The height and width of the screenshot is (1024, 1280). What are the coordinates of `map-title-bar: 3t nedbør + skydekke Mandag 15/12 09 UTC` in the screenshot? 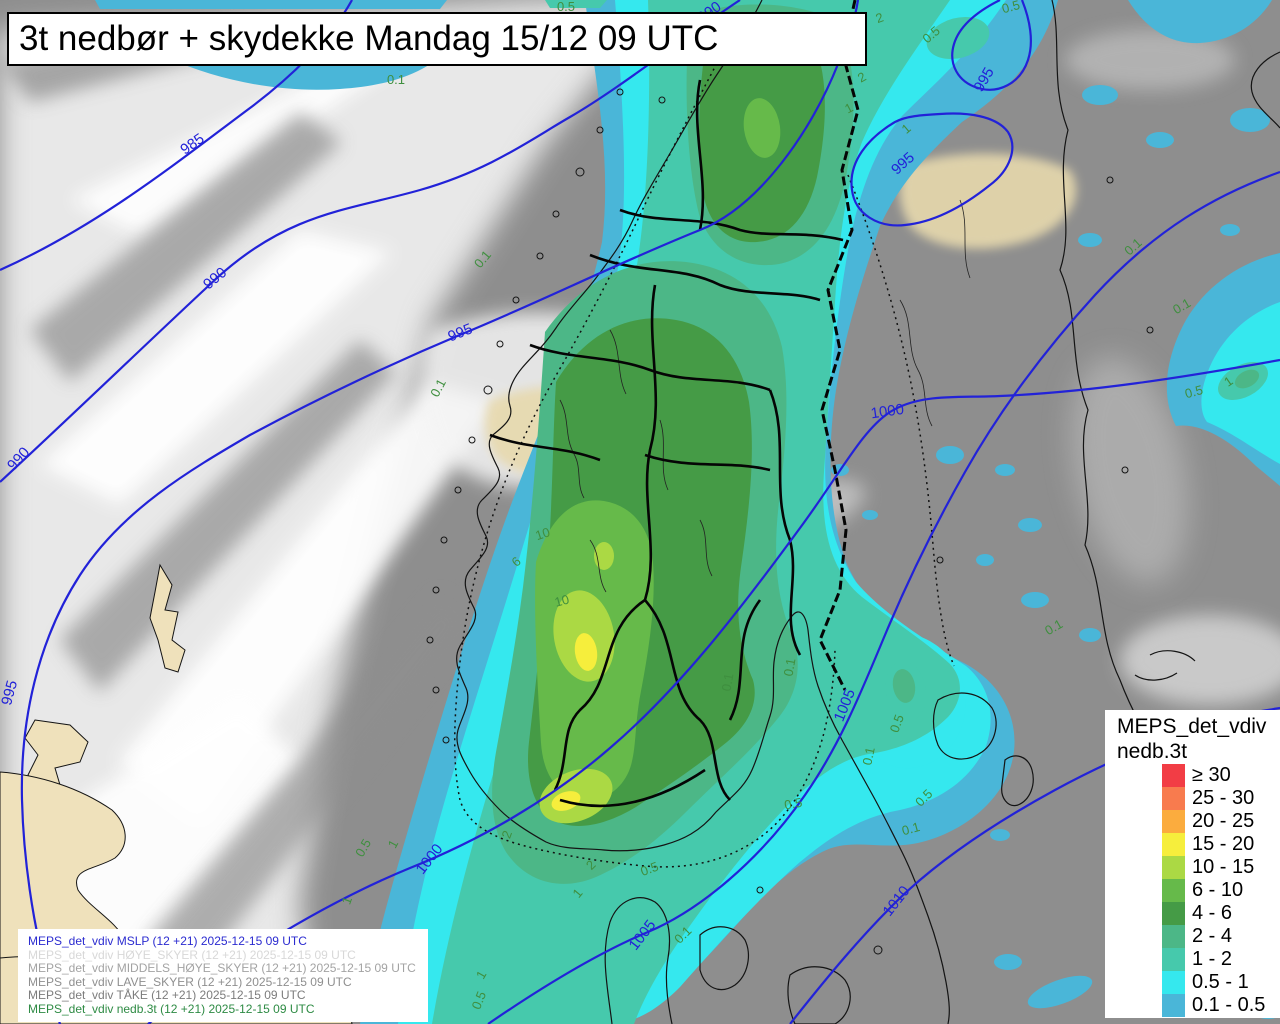 It's located at (437, 39).